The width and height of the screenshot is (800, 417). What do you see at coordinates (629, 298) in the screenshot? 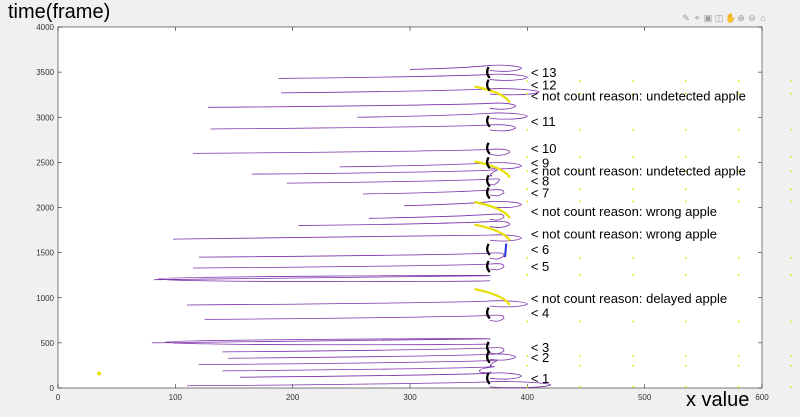
I see `annotation-label: < not count reason: delayed apple` at bounding box center [629, 298].